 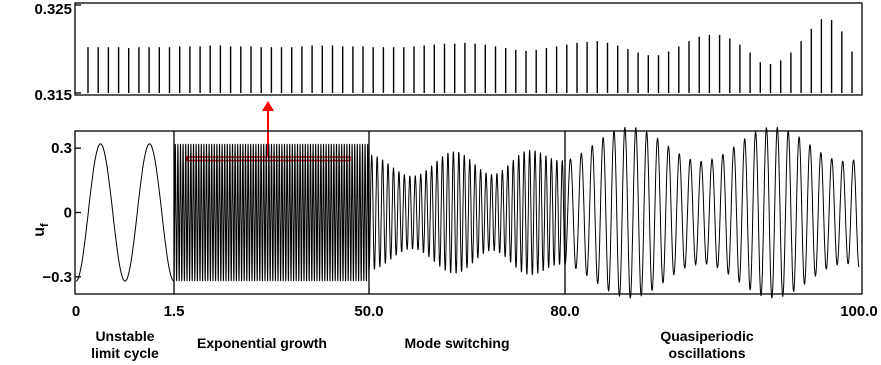 I want to click on main-ytick-label: 0, so click(x=68, y=213).